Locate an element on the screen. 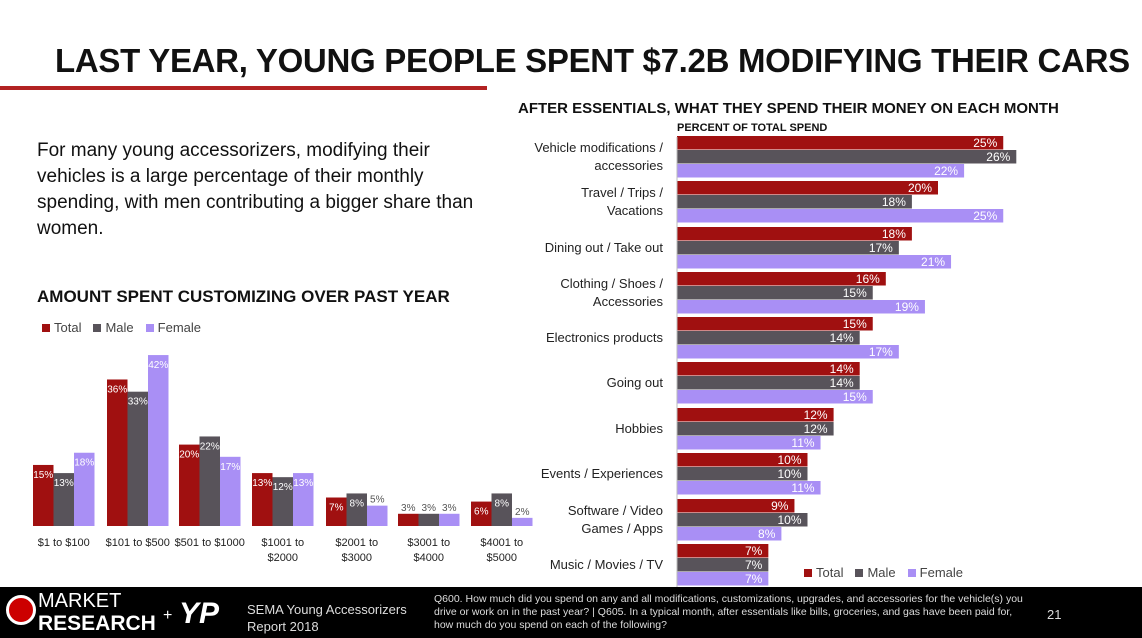  y-tick-label: Travel / Trips / is located at coordinates (622, 192).